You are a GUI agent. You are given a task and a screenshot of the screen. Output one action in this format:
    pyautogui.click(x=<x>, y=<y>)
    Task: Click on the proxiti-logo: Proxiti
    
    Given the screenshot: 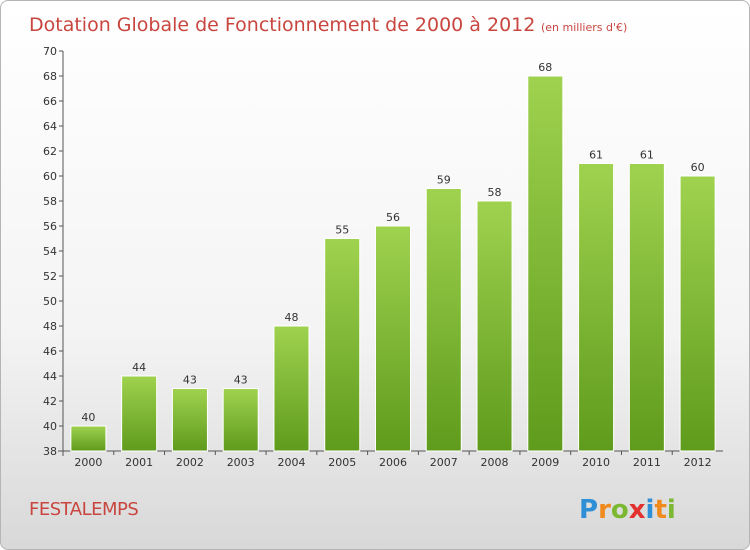 What is the action you would take?
    pyautogui.click(x=627, y=510)
    